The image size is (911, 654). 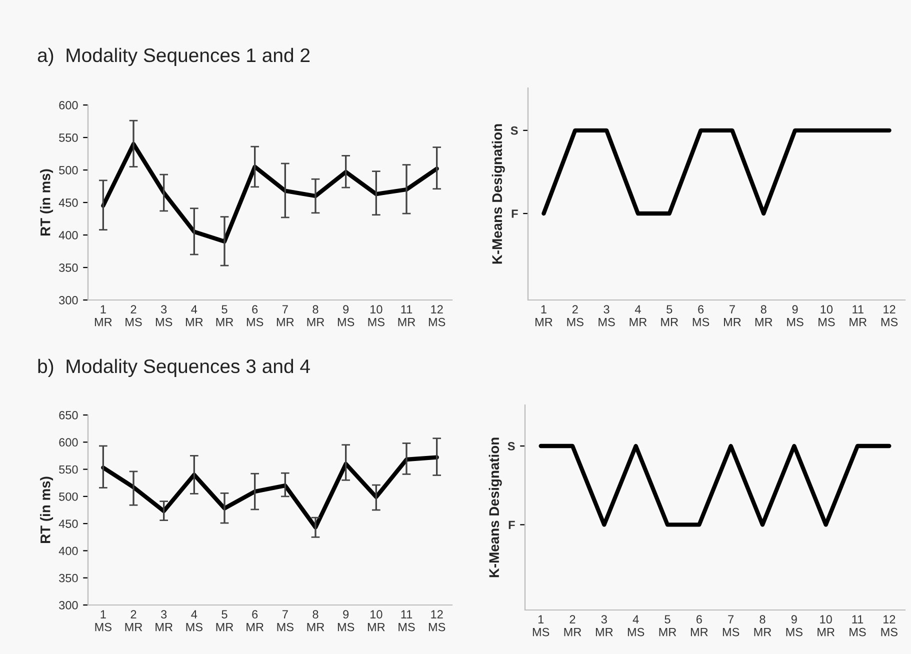 What do you see at coordinates (174, 367) in the screenshot?
I see `chart-title: b) Modality Sequences 3 and 4` at bounding box center [174, 367].